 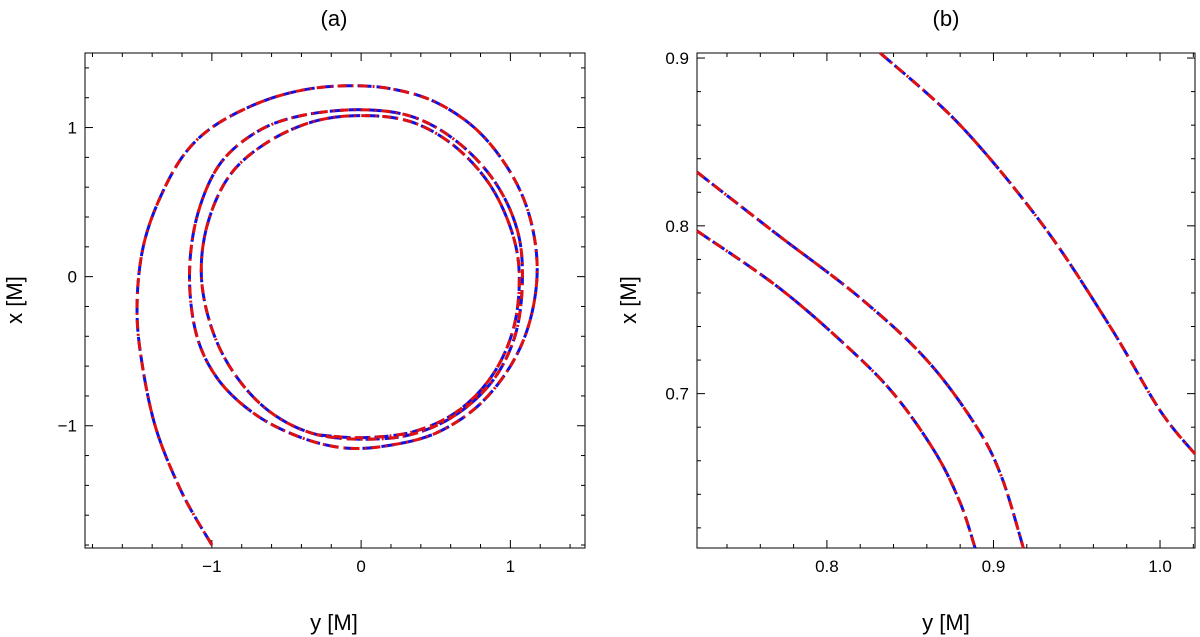 What do you see at coordinates (677, 226) in the screenshot?
I see `panel-b-ytick-label: 0.8` at bounding box center [677, 226].